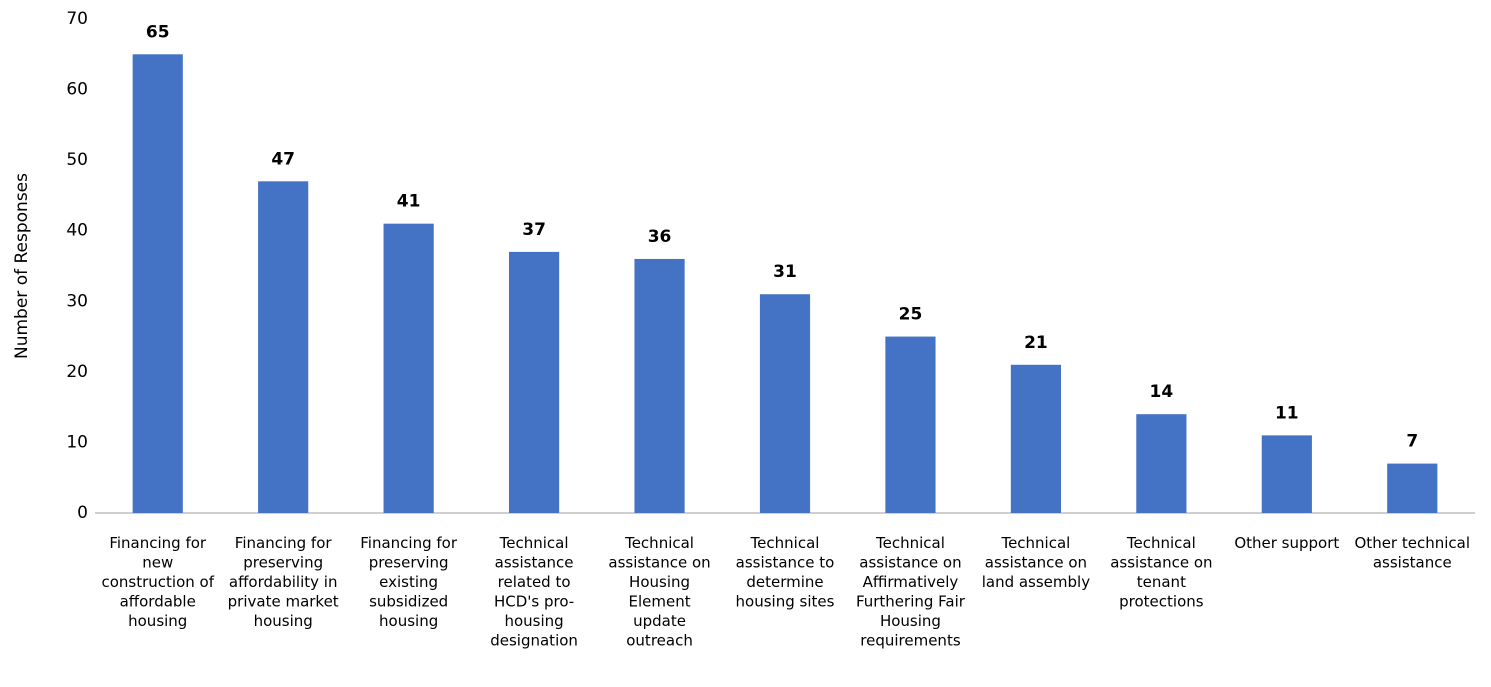  Describe the element at coordinates (409, 202) in the screenshot. I see `data-label: 41` at that location.